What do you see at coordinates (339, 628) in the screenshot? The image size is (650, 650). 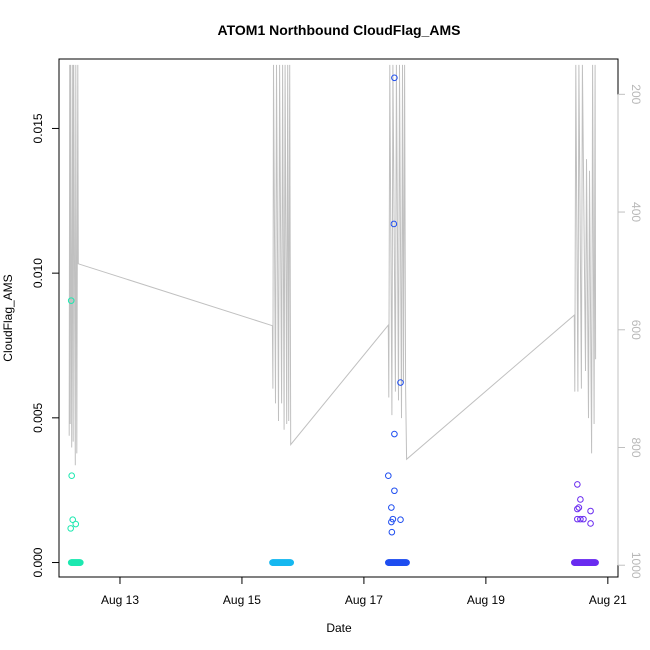 I see `x-axis-label: Date` at bounding box center [339, 628].